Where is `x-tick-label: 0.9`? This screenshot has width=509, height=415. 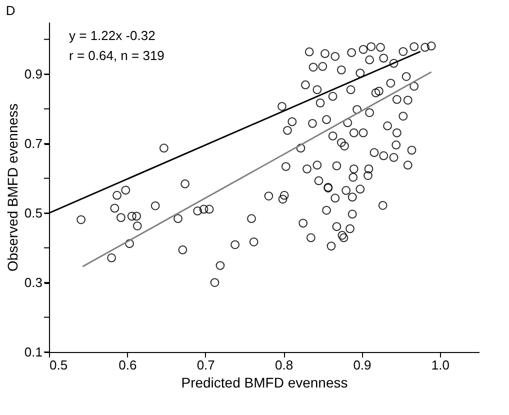 x-tick-label: 0.9 is located at coordinates (362, 365).